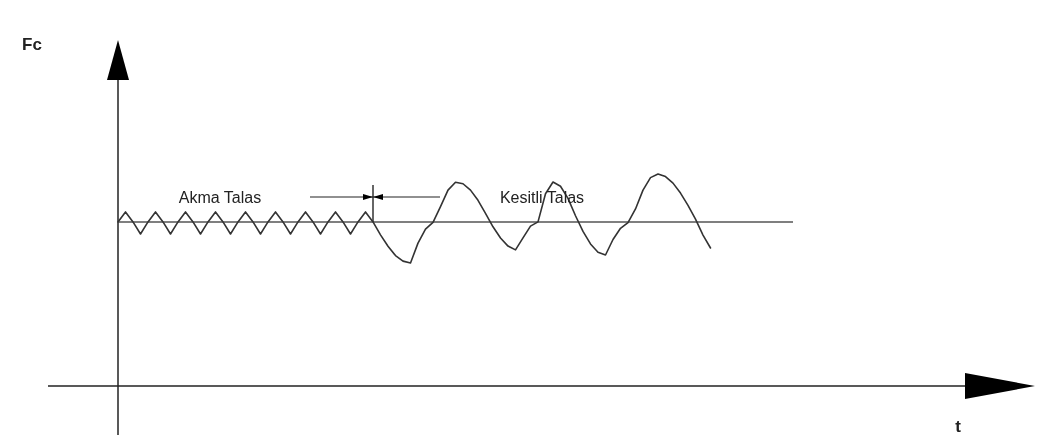 The width and height of the screenshot is (1061, 438). I want to click on annotation: Akma Talas, so click(220, 197).